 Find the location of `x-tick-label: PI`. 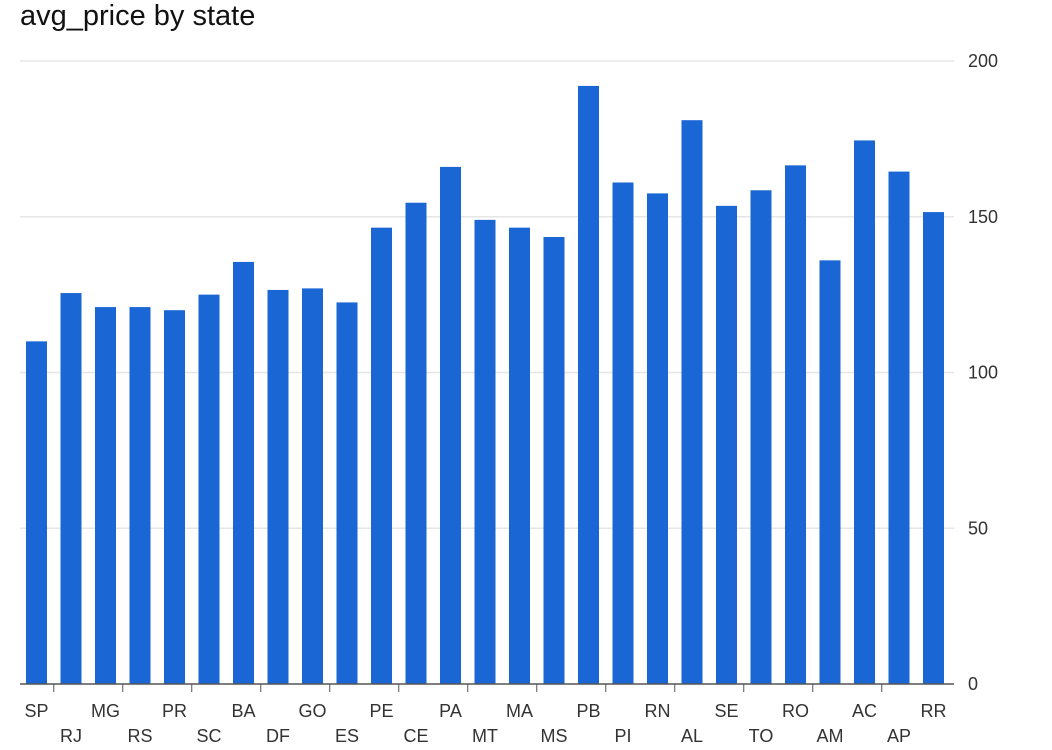

x-tick-label: PI is located at coordinates (622, 736).